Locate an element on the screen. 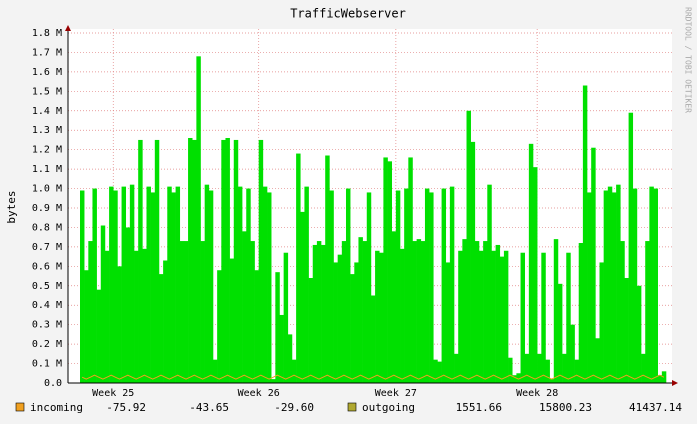 The image size is (697, 424). legend-stat: -75.92 is located at coordinates (126, 407).